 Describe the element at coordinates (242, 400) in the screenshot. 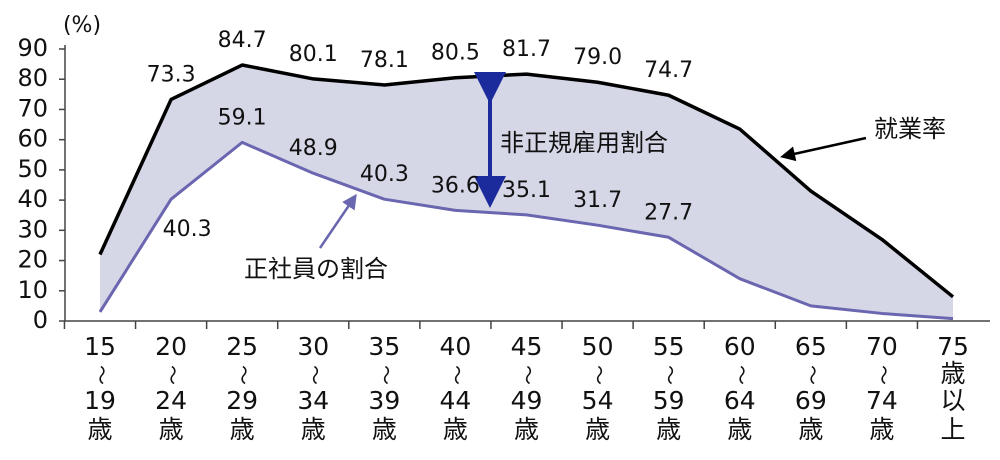

I see `x-tick-label: 29` at that location.